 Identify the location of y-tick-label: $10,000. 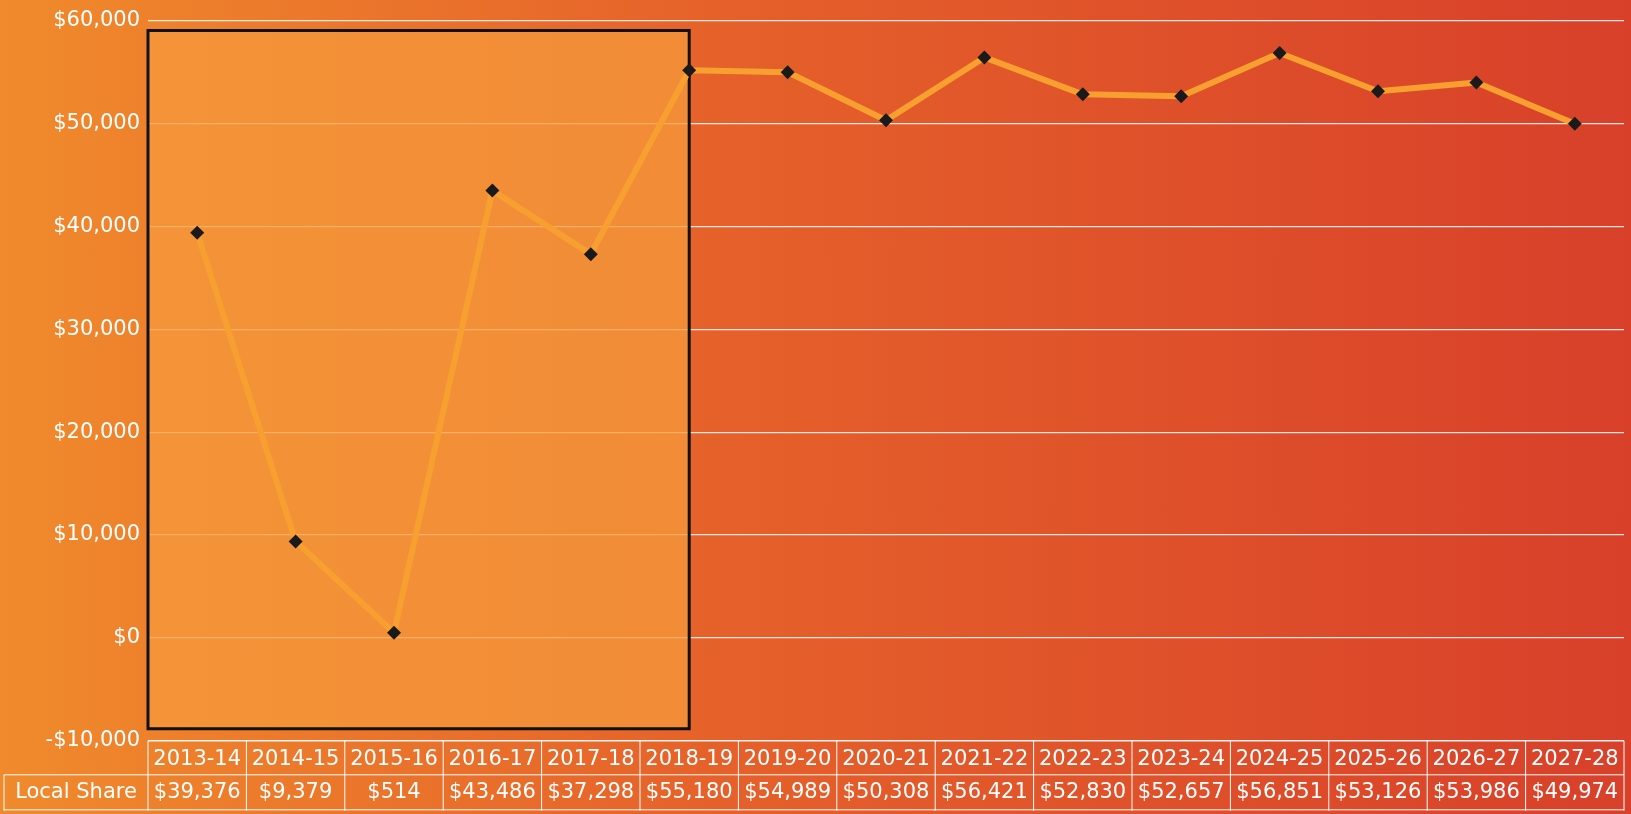
(96, 533).